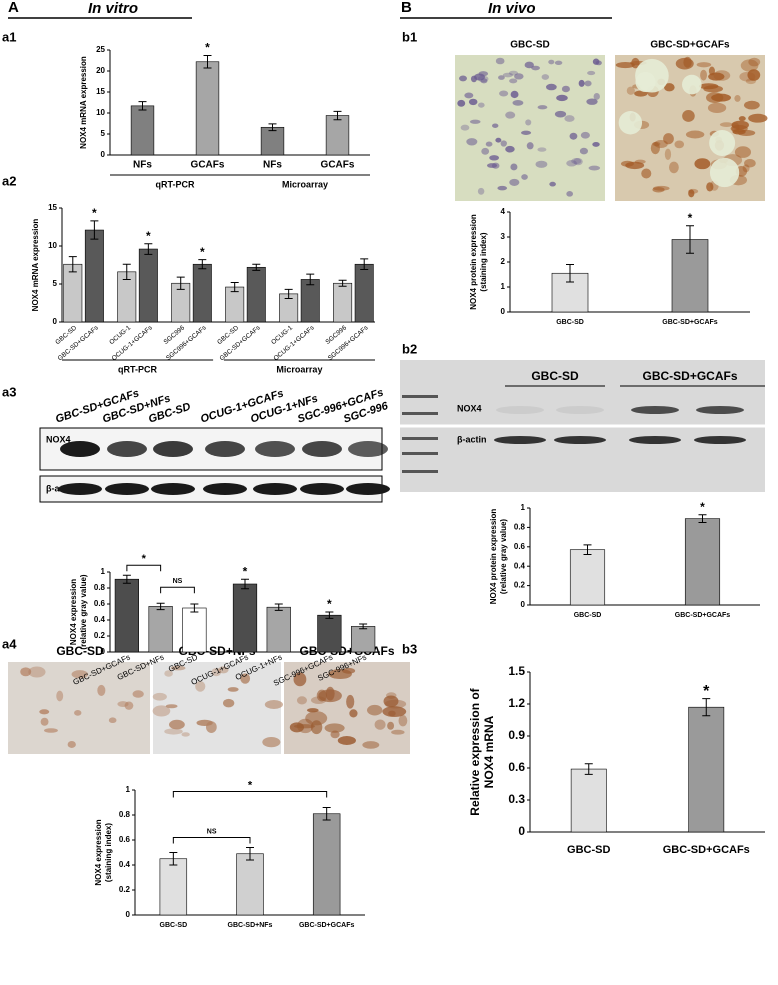 Image resolution: width=778 pixels, height=985 pixels. Describe the element at coordinates (100, 70) in the screenshot. I see `y-tick-label: 20` at that location.